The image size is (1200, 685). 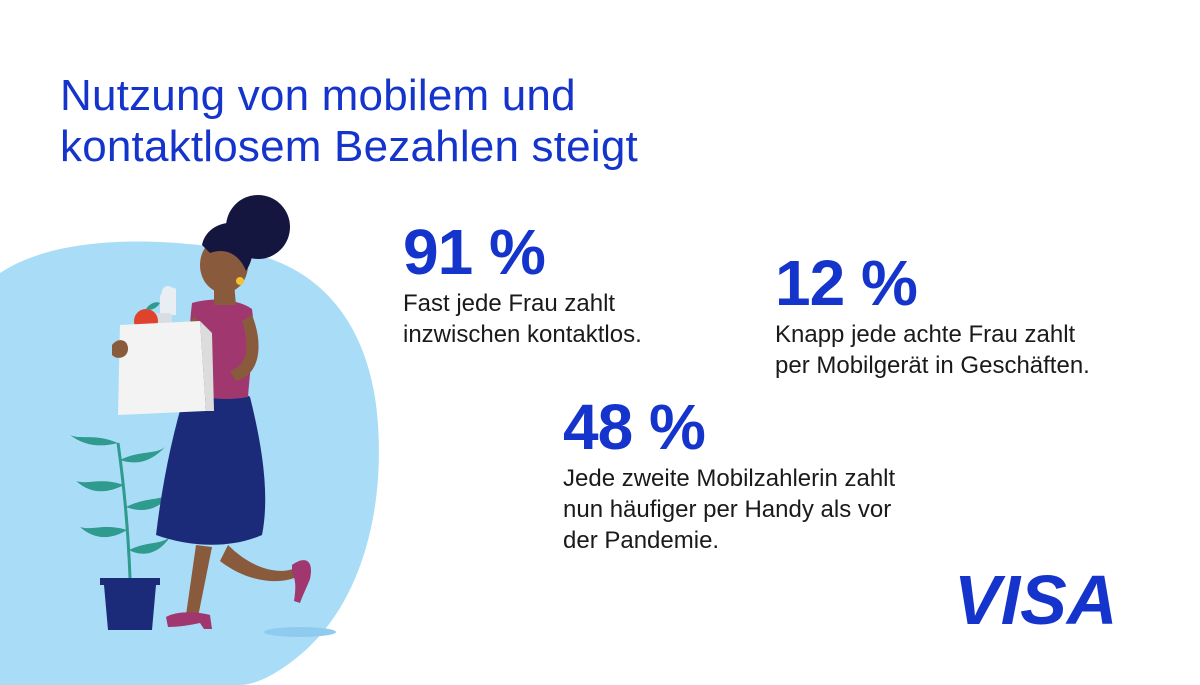 I want to click on visa-logo: VISA, so click(x=1035, y=597).